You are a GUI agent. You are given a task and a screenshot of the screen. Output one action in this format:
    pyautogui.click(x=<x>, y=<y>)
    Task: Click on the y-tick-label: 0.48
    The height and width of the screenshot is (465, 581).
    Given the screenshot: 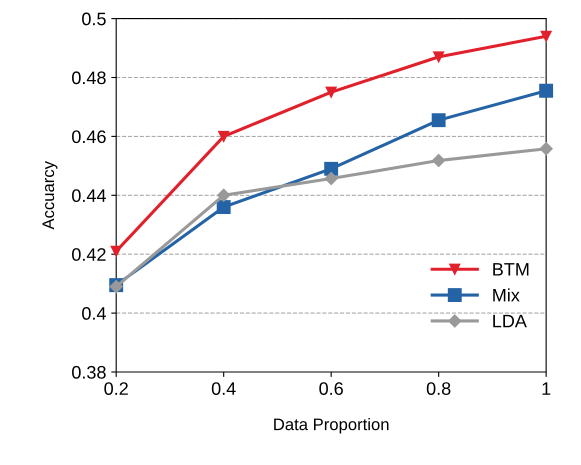 What is the action you would take?
    pyautogui.click(x=89, y=77)
    